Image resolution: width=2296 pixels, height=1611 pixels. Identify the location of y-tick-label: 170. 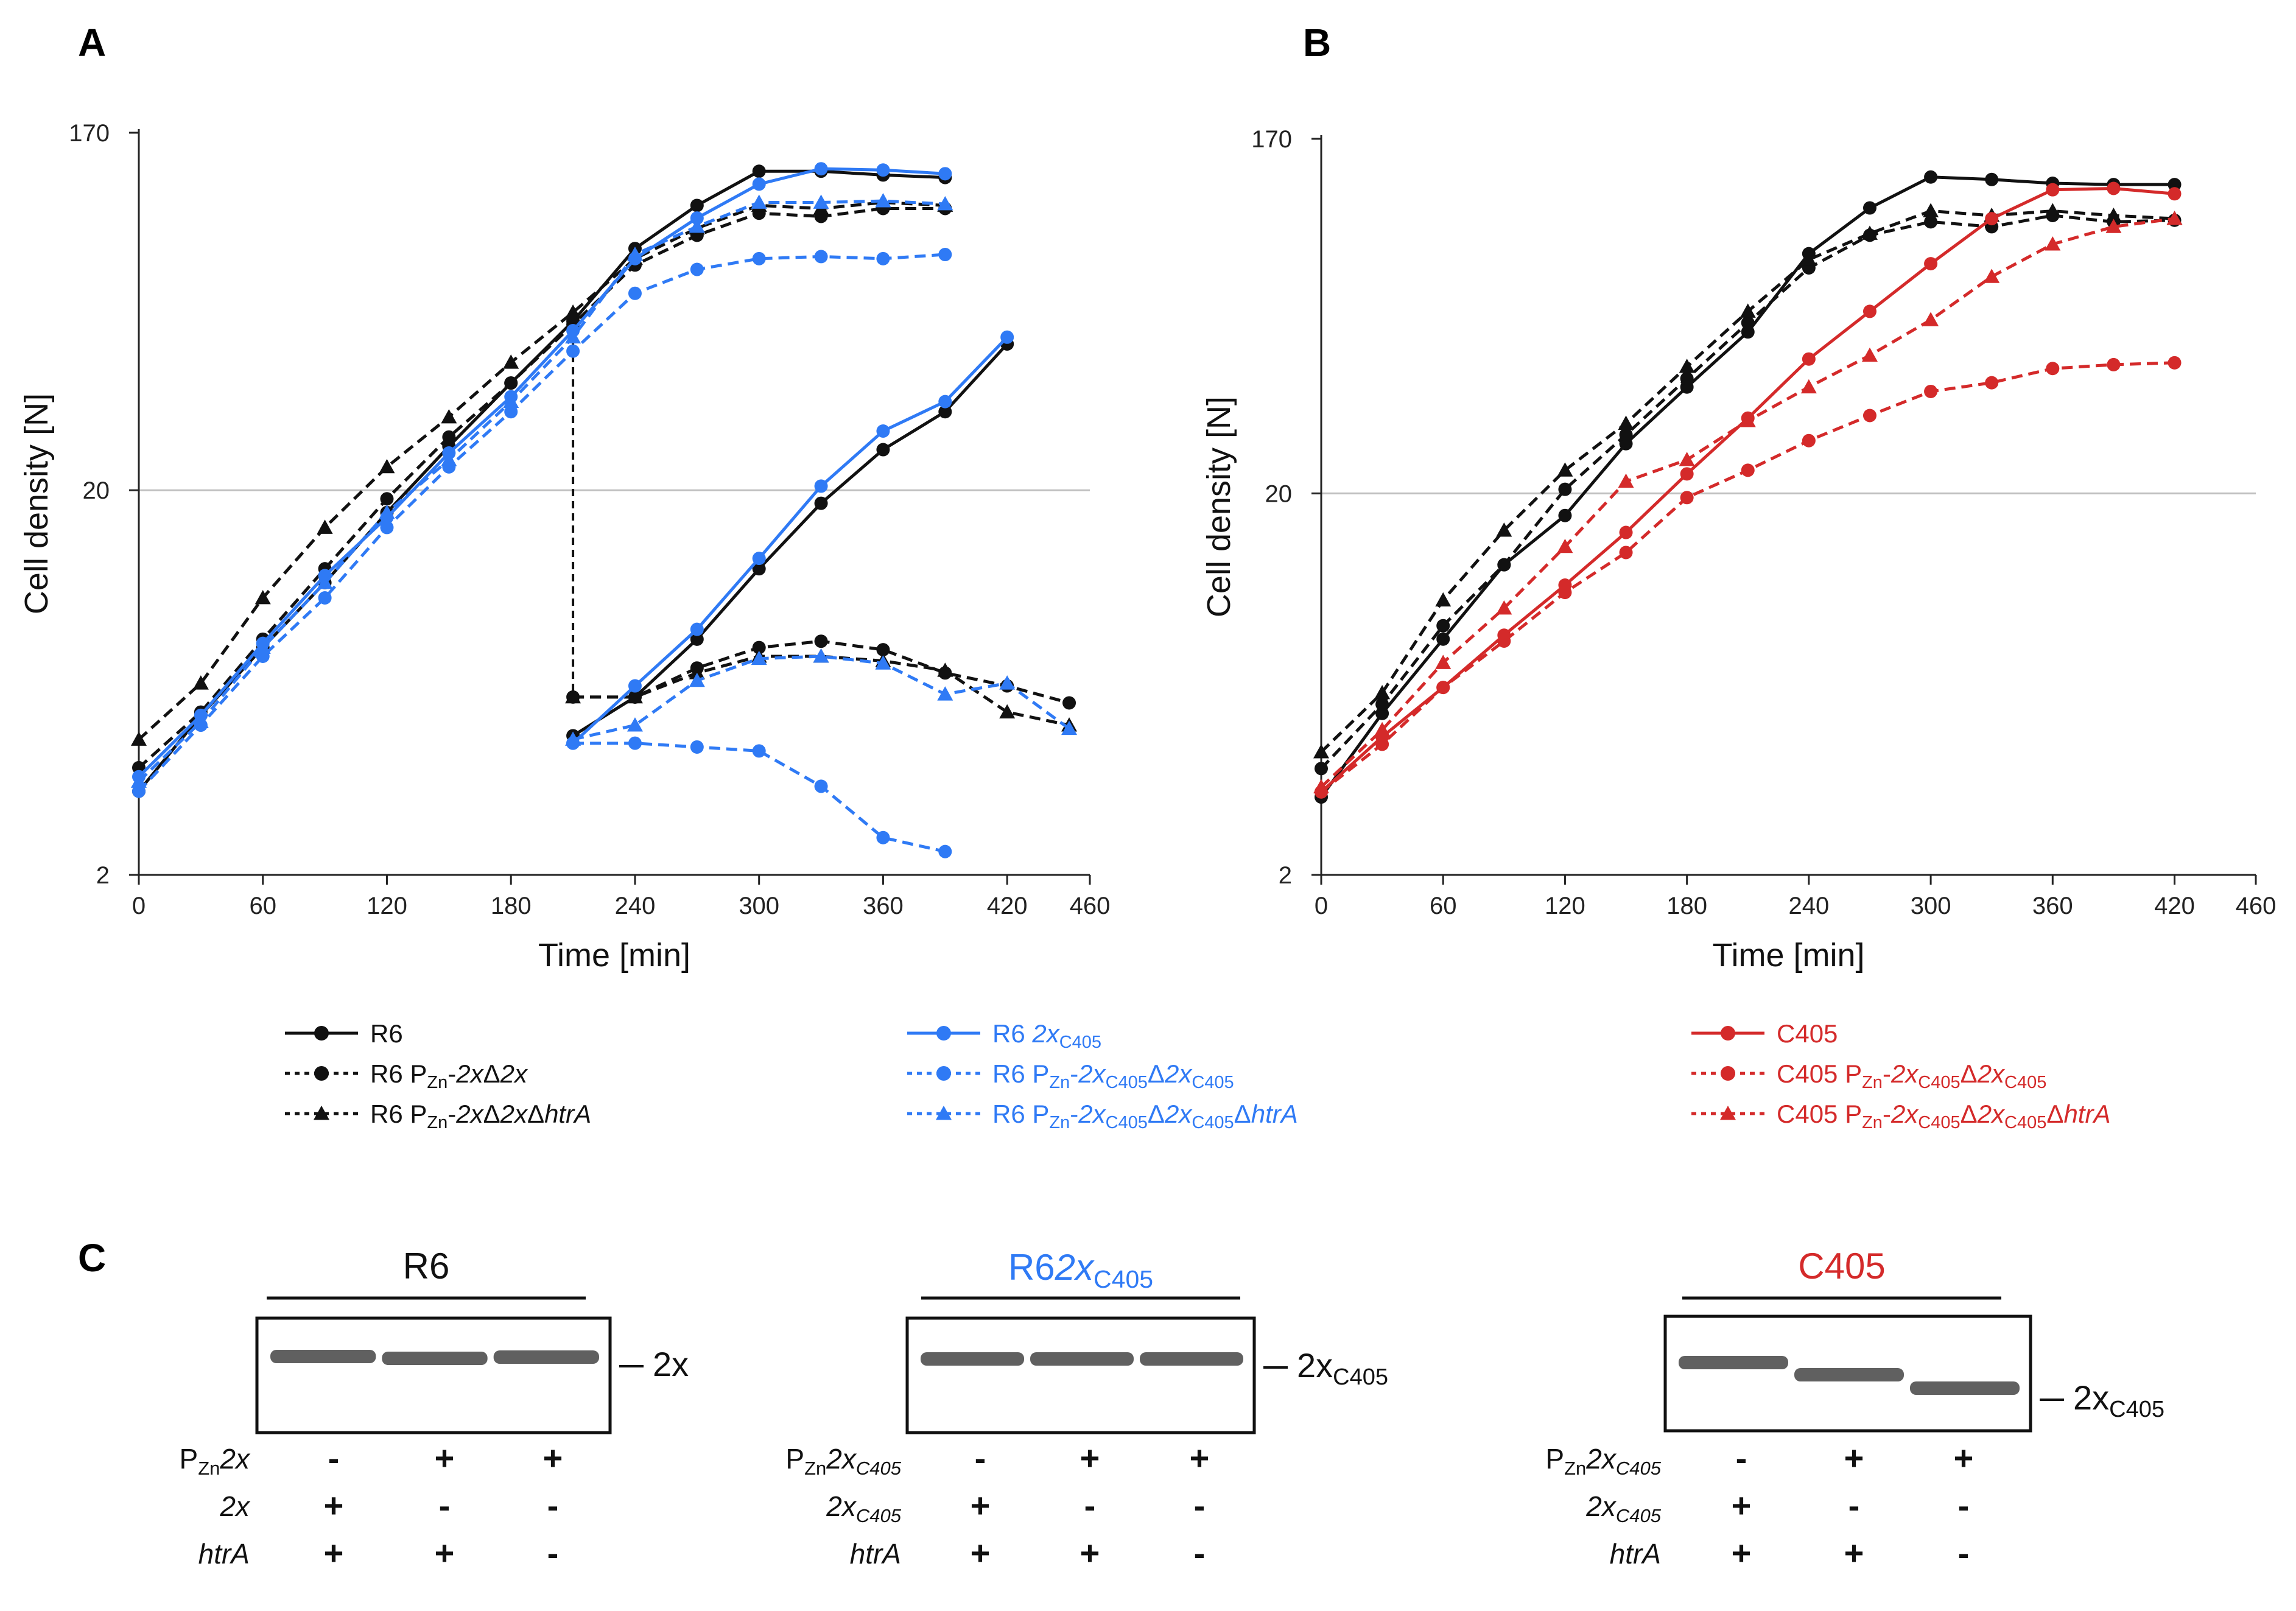
(89, 133).